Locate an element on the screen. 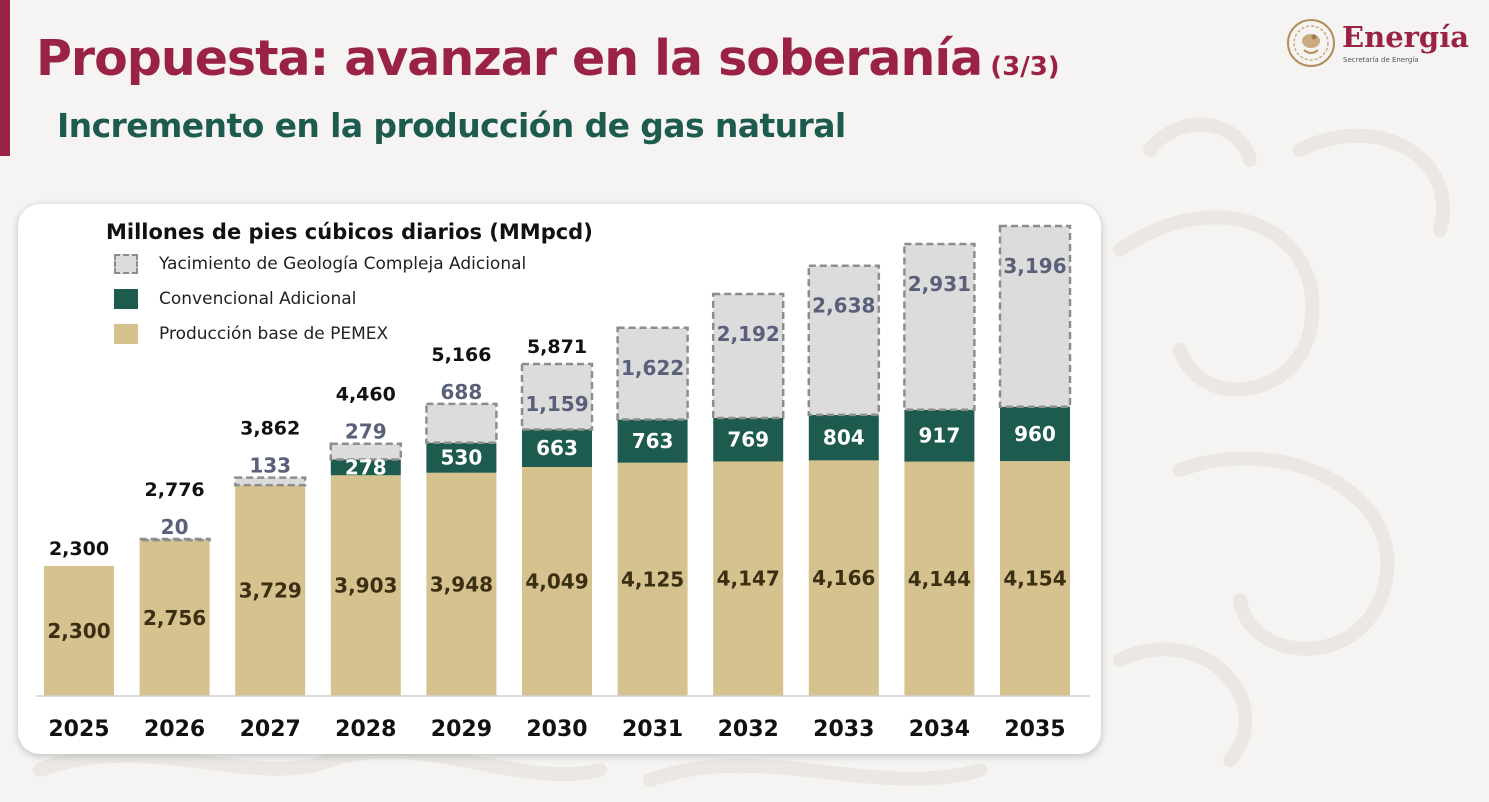  x-tick-label-2025: 2025 is located at coordinates (78, 729).